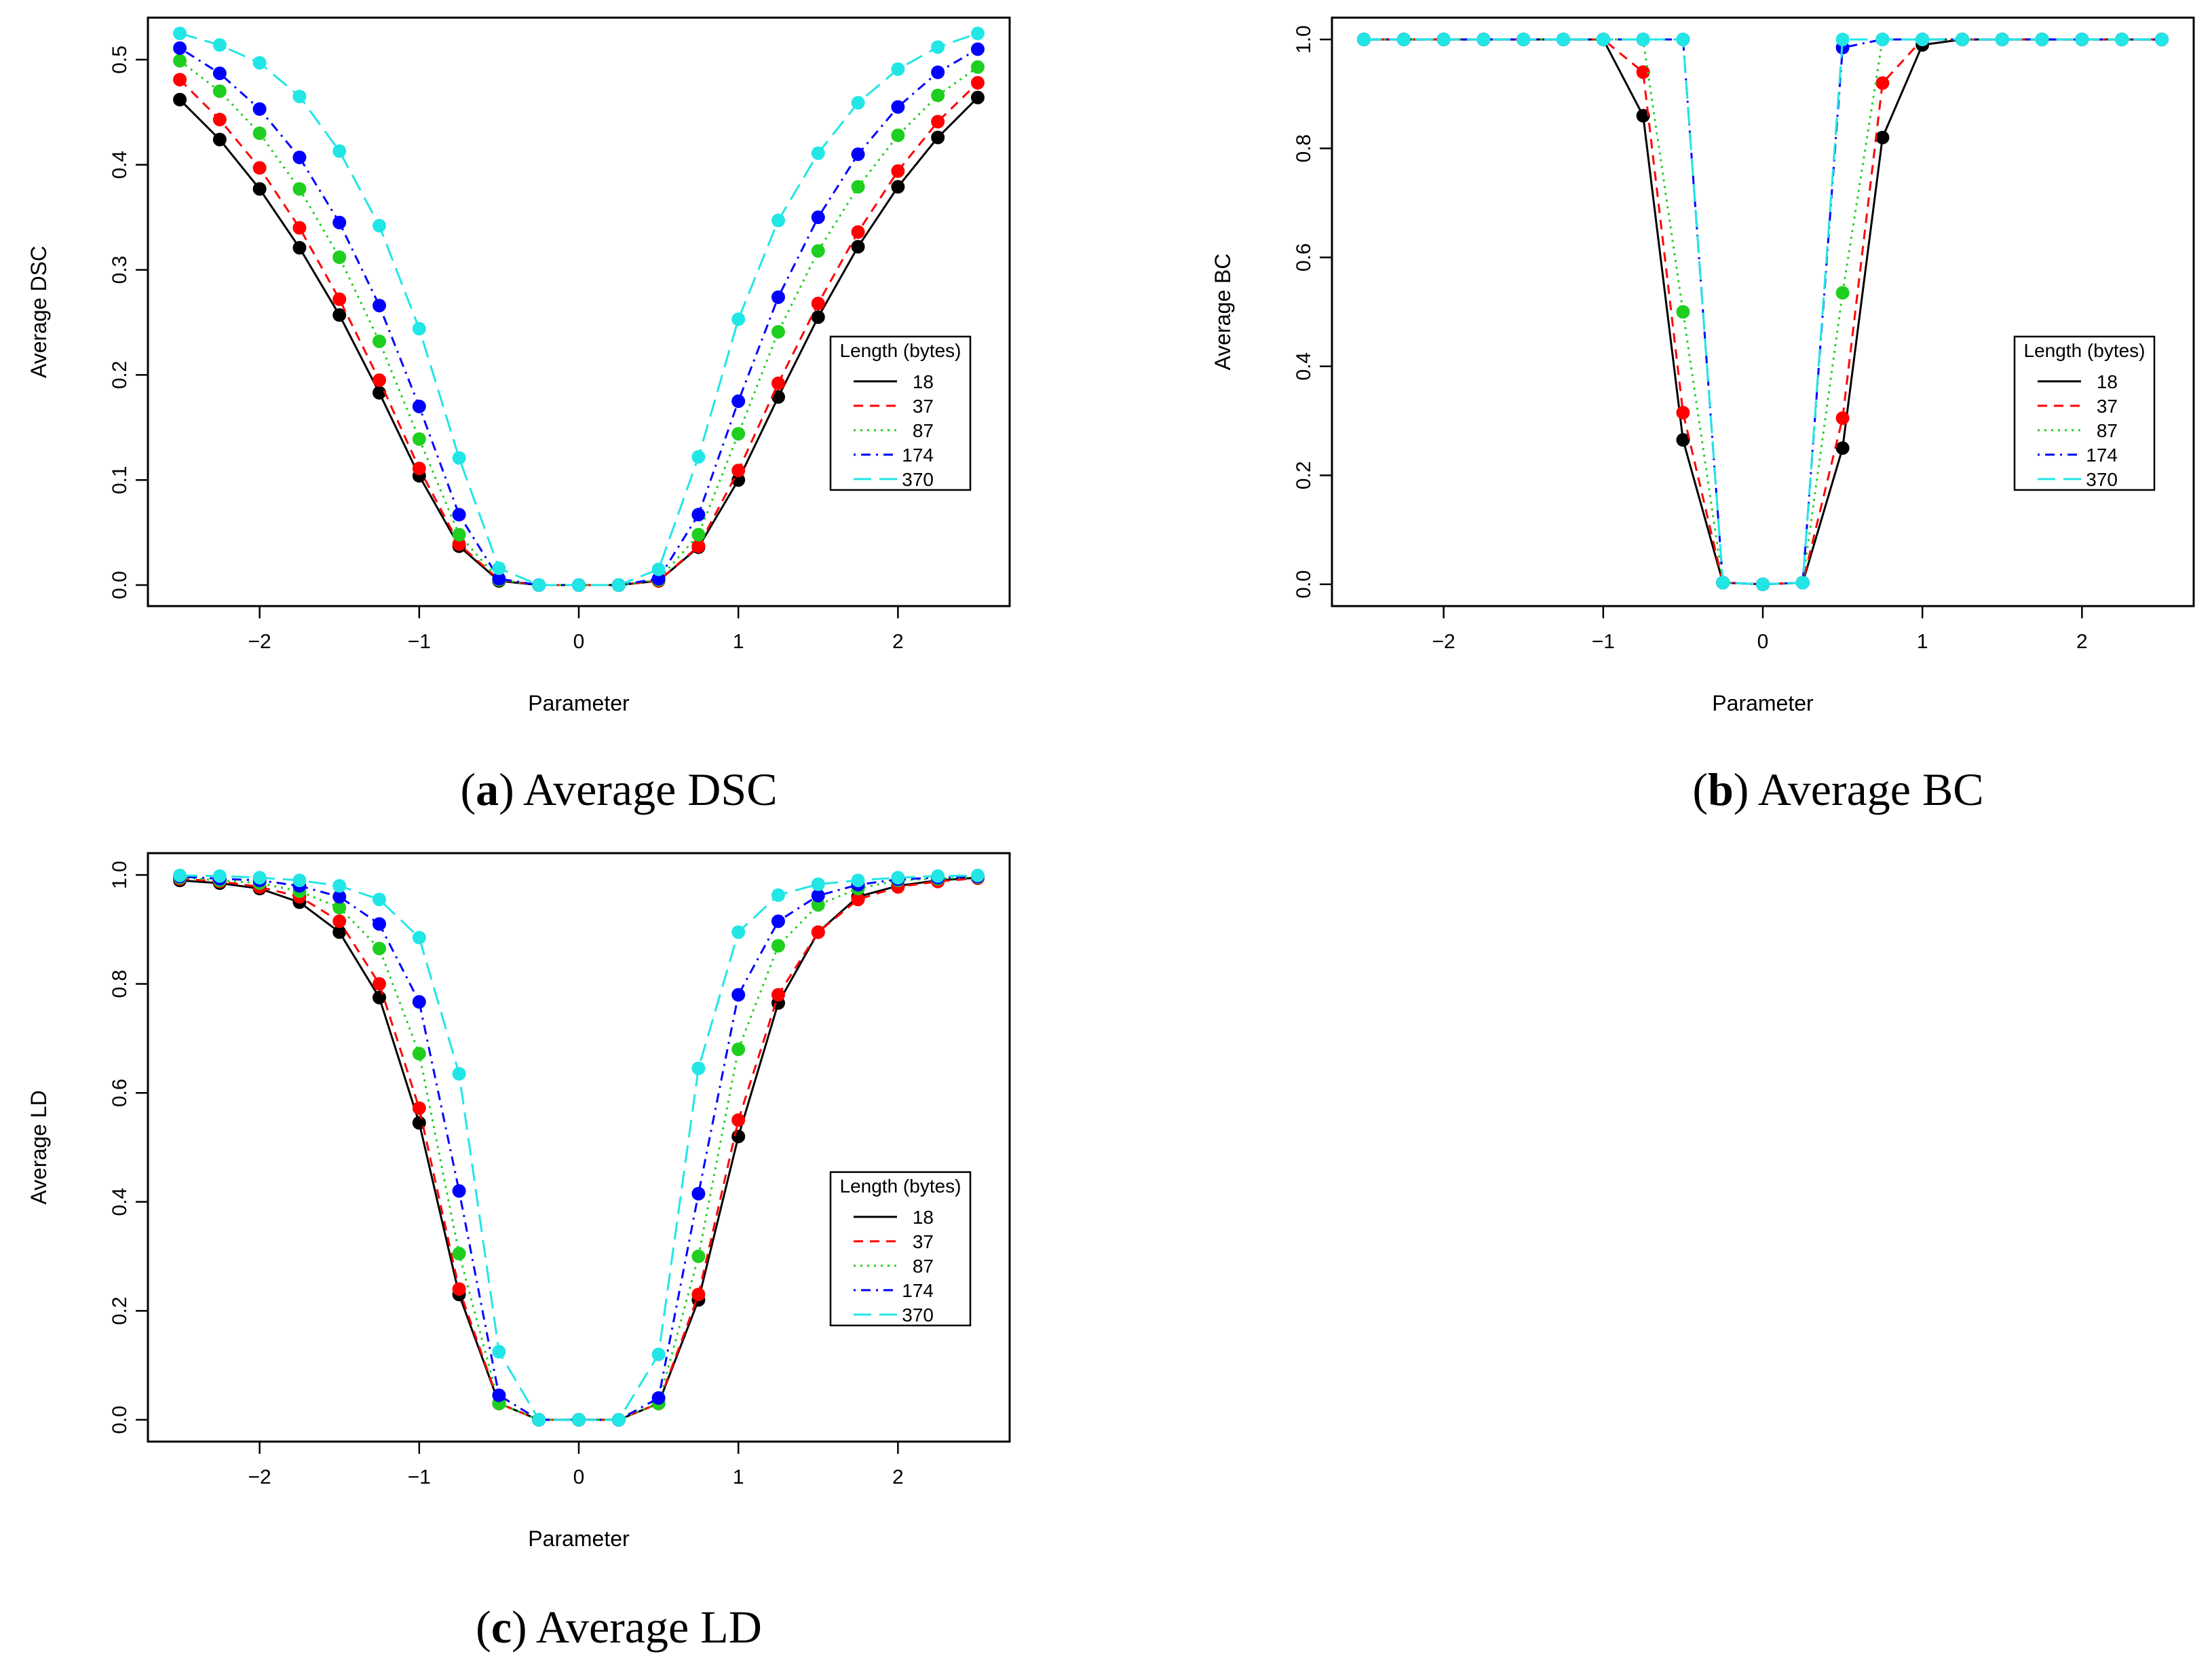 Image resolution: width=2212 pixels, height=1671 pixels. I want to click on x-axis-title: Parameter, so click(579, 1539).